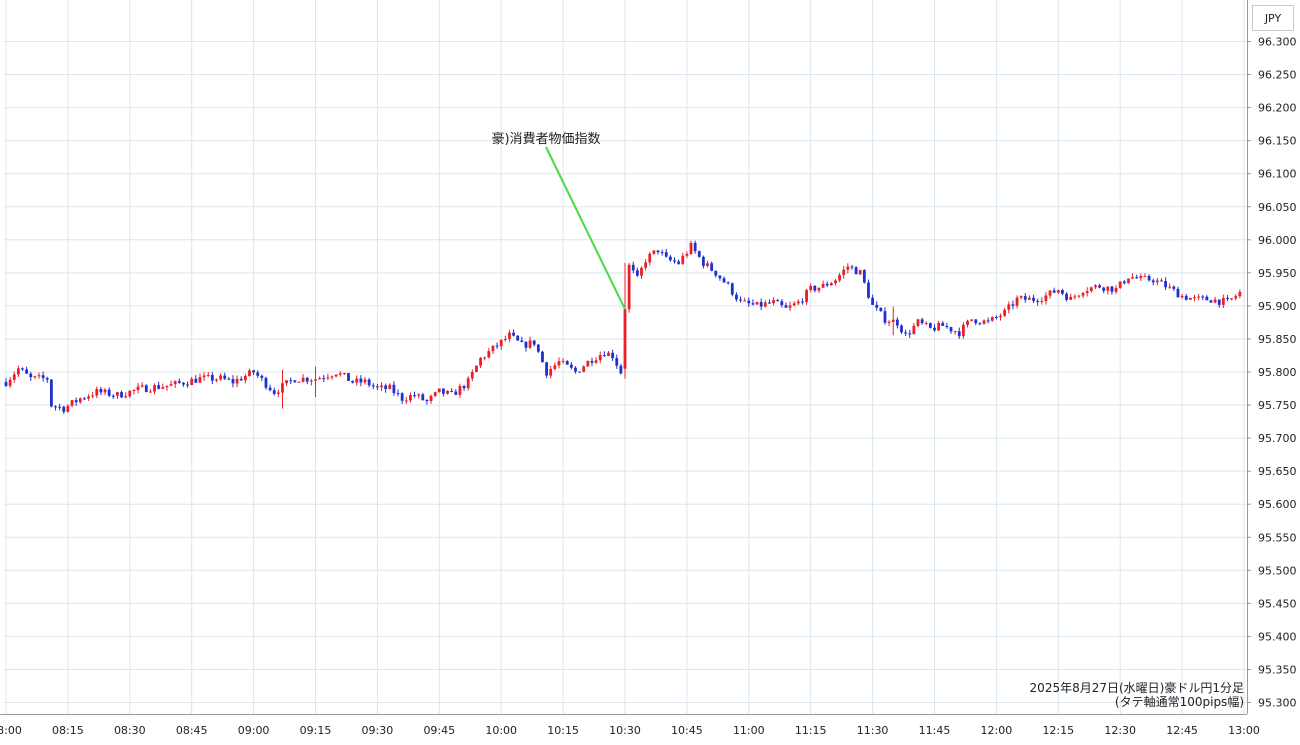 The image size is (1300, 745). What do you see at coordinates (1277, 306) in the screenshot?
I see `price-tick-label: 95.900` at bounding box center [1277, 306].